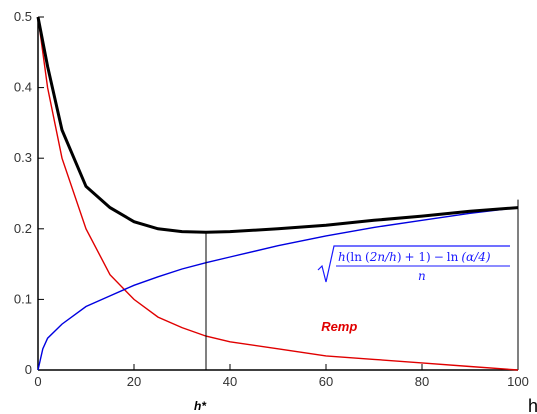 This screenshot has height=414, width=537. I want to click on formula-2n: 2n, so click(377, 257).